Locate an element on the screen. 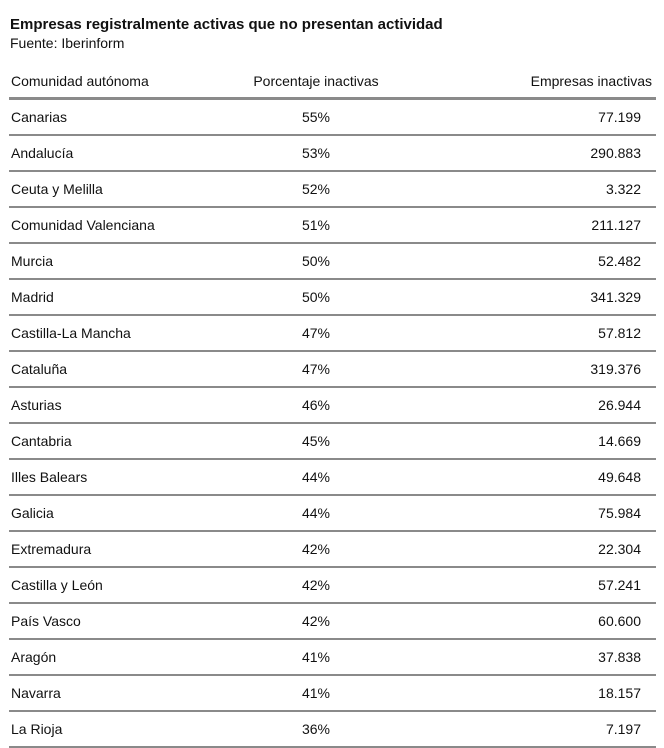 Image resolution: width=664 pixels, height=748 pixels. percentage-cell: 53% is located at coordinates (316, 153).